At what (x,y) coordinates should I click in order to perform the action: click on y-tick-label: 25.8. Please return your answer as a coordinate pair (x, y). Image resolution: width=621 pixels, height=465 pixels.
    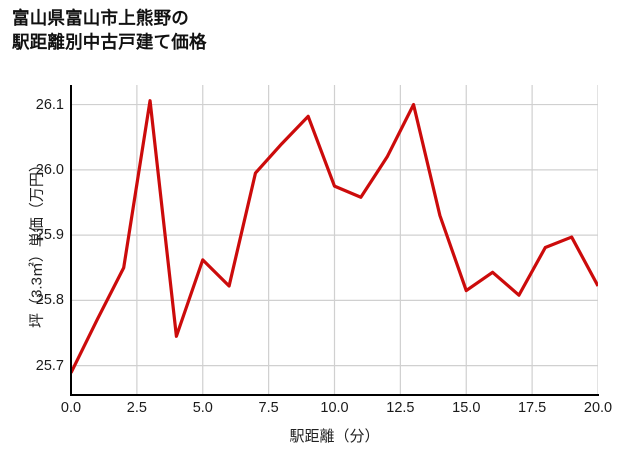
    Looking at the image, I should click on (49, 300).